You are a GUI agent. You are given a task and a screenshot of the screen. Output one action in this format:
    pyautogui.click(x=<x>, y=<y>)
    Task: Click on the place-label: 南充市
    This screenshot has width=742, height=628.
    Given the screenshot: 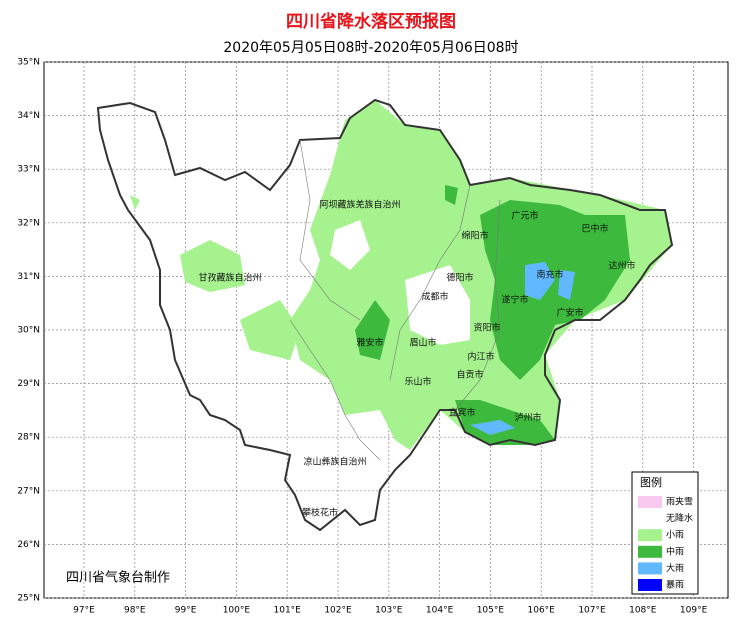 What is the action you would take?
    pyautogui.click(x=549, y=275)
    